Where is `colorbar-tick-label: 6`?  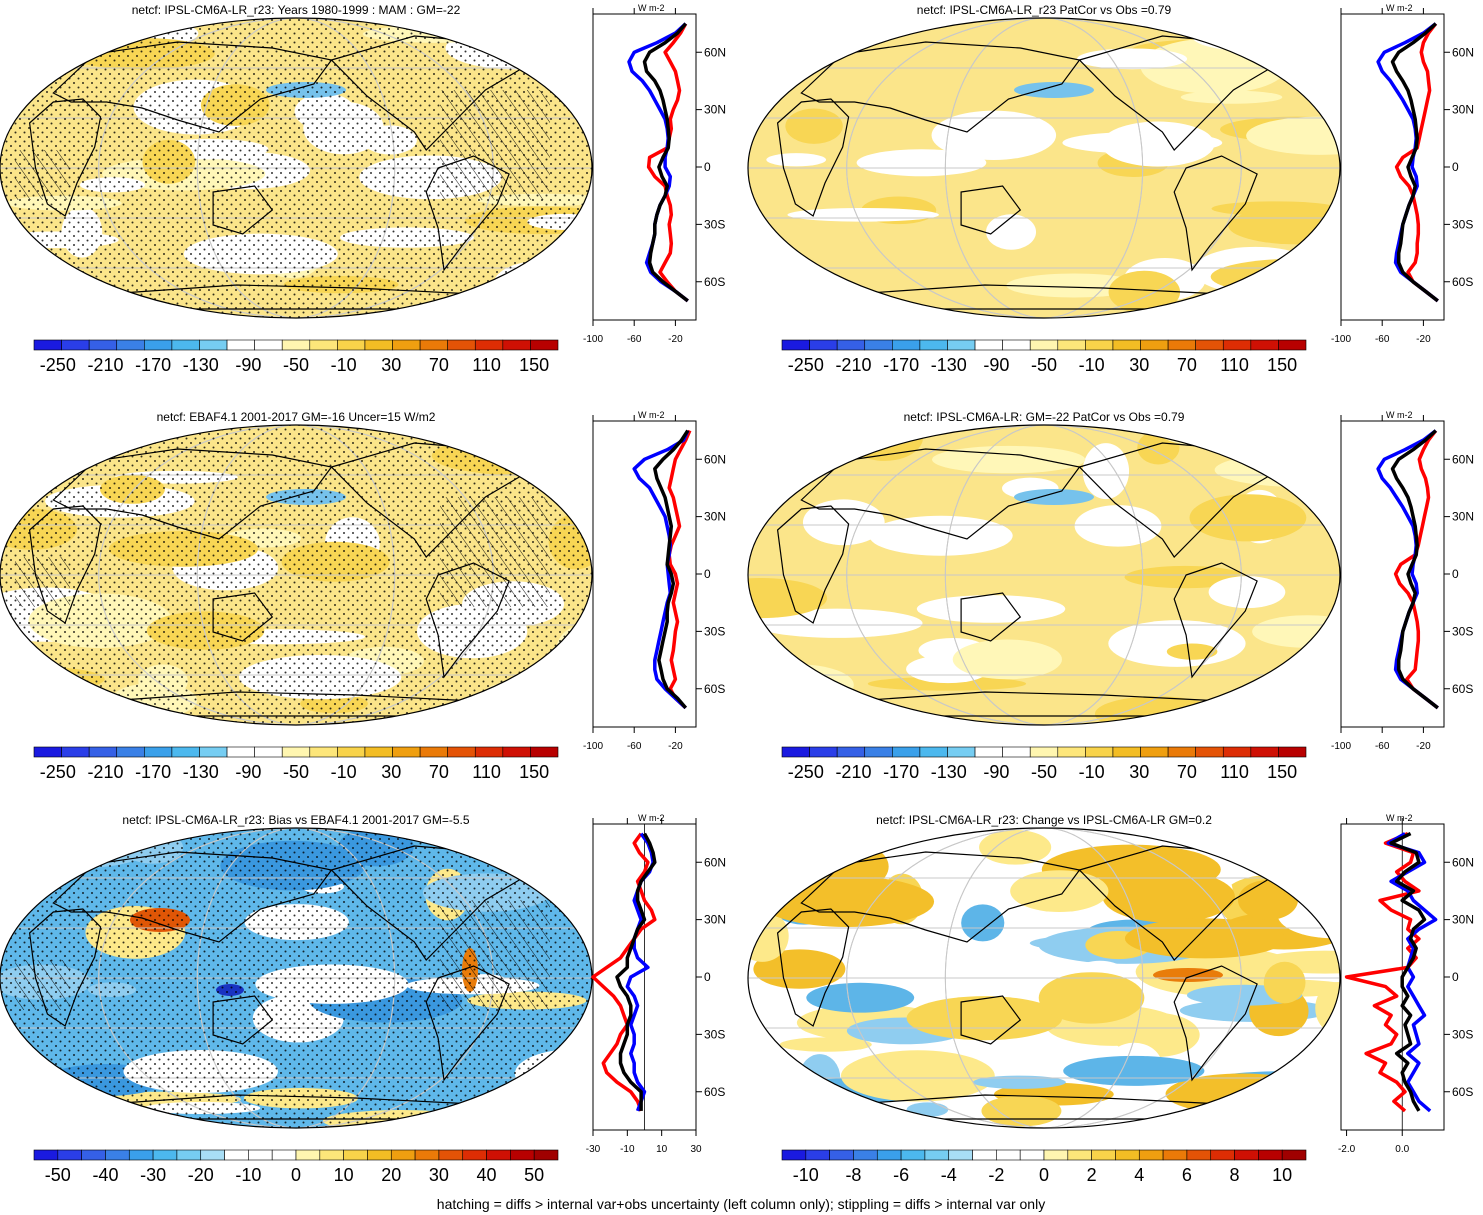 colorbar-tick-label: 6 is located at coordinates (1187, 1175).